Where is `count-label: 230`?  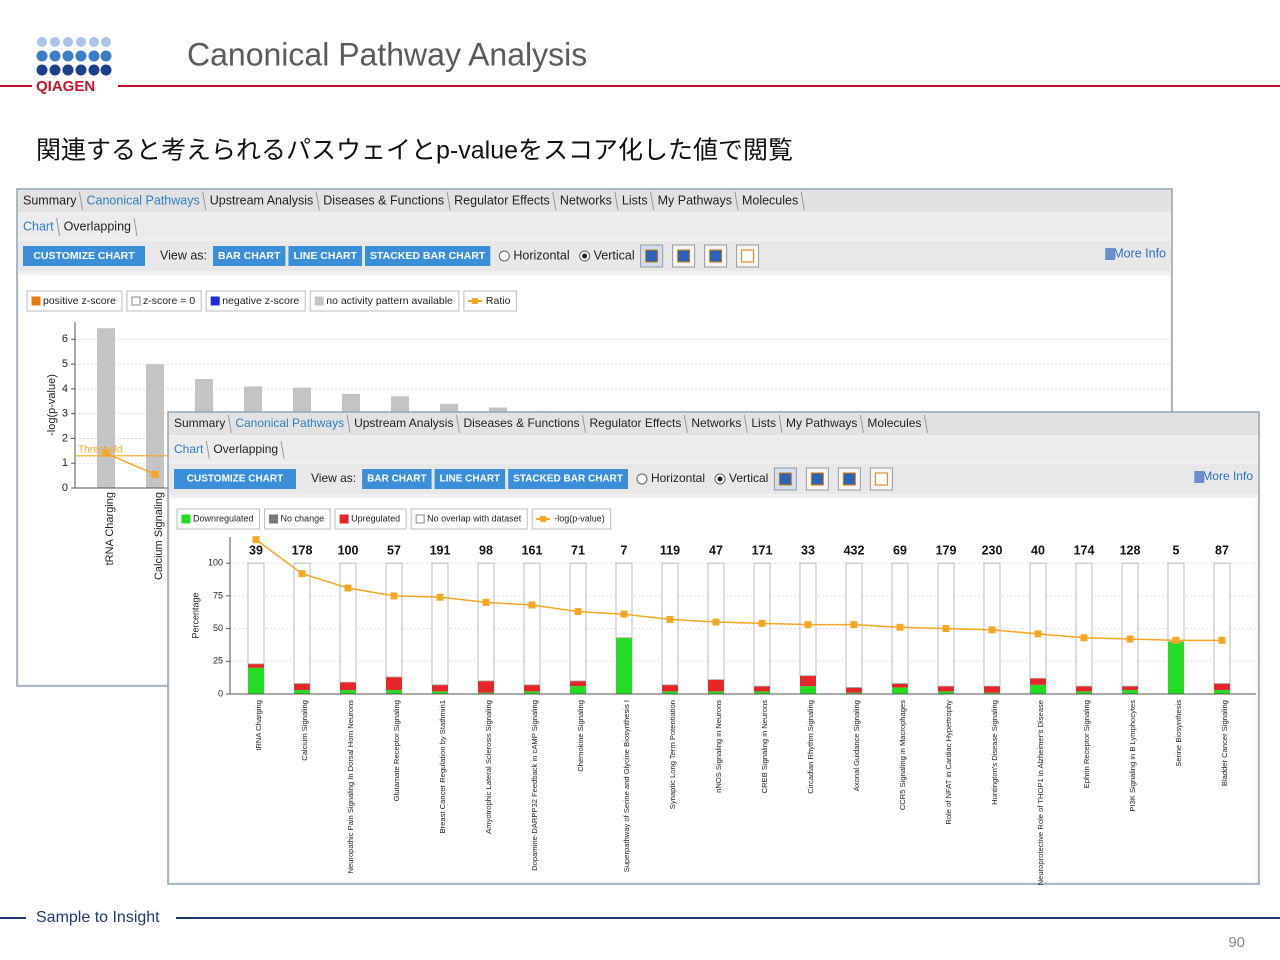
count-label: 230 is located at coordinates (992, 550).